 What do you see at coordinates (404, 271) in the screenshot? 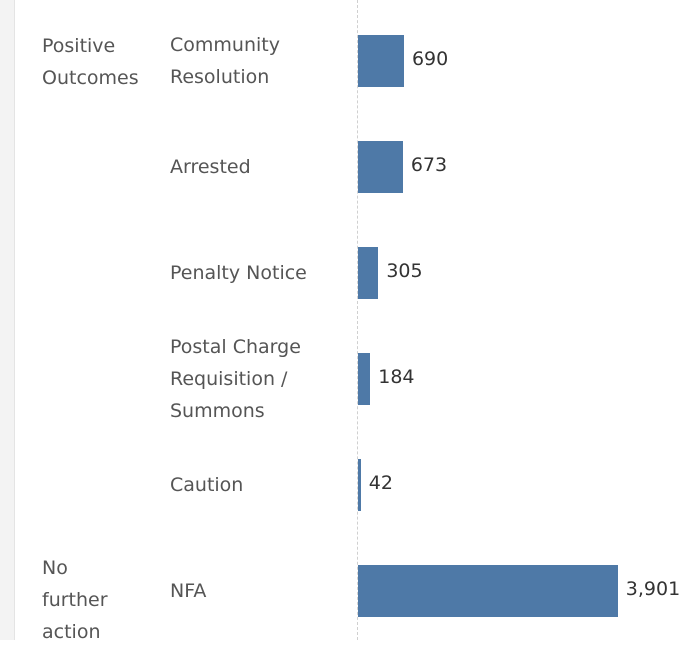
I see `value-label: 305` at bounding box center [404, 271].